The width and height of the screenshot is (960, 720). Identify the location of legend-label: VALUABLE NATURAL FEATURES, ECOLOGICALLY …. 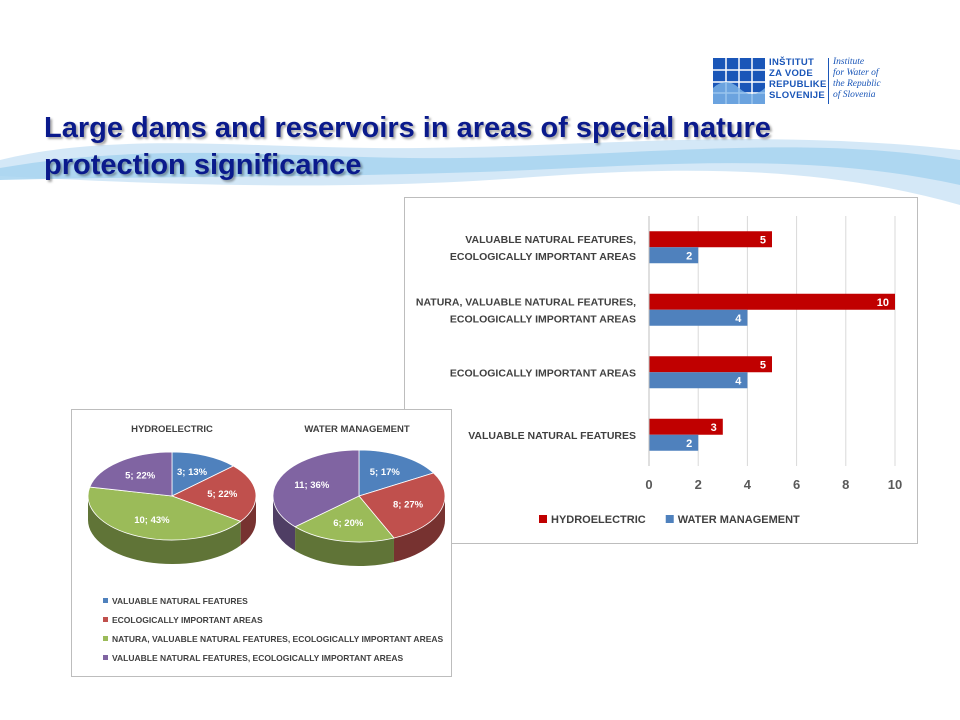
(258, 658).